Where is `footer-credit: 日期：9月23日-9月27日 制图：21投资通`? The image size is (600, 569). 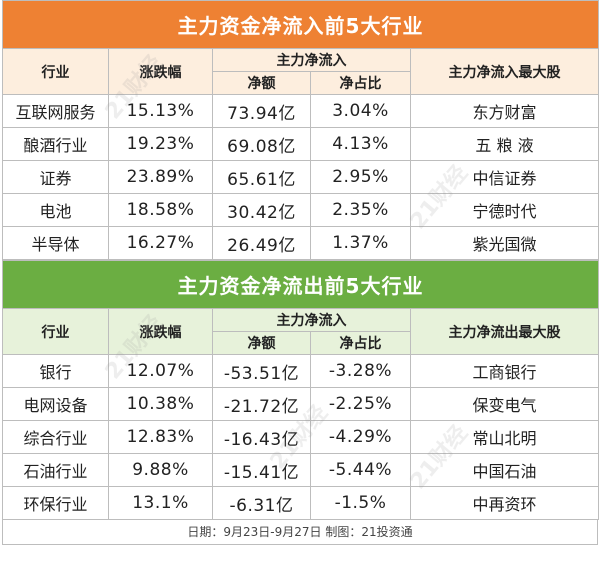 footer-credit: 日期：9月23日-9月27日 制图：21投资通 is located at coordinates (300, 532).